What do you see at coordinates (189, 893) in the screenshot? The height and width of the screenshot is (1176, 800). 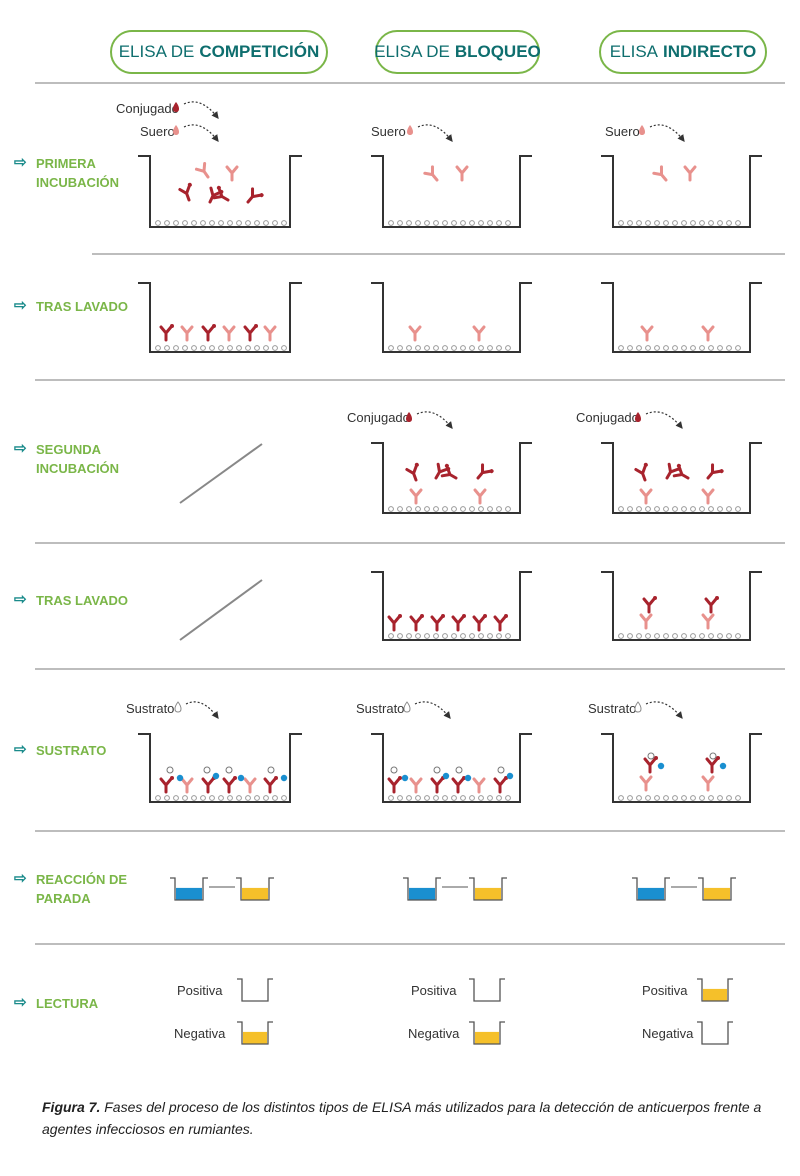 I see `liquid-fill` at bounding box center [189, 893].